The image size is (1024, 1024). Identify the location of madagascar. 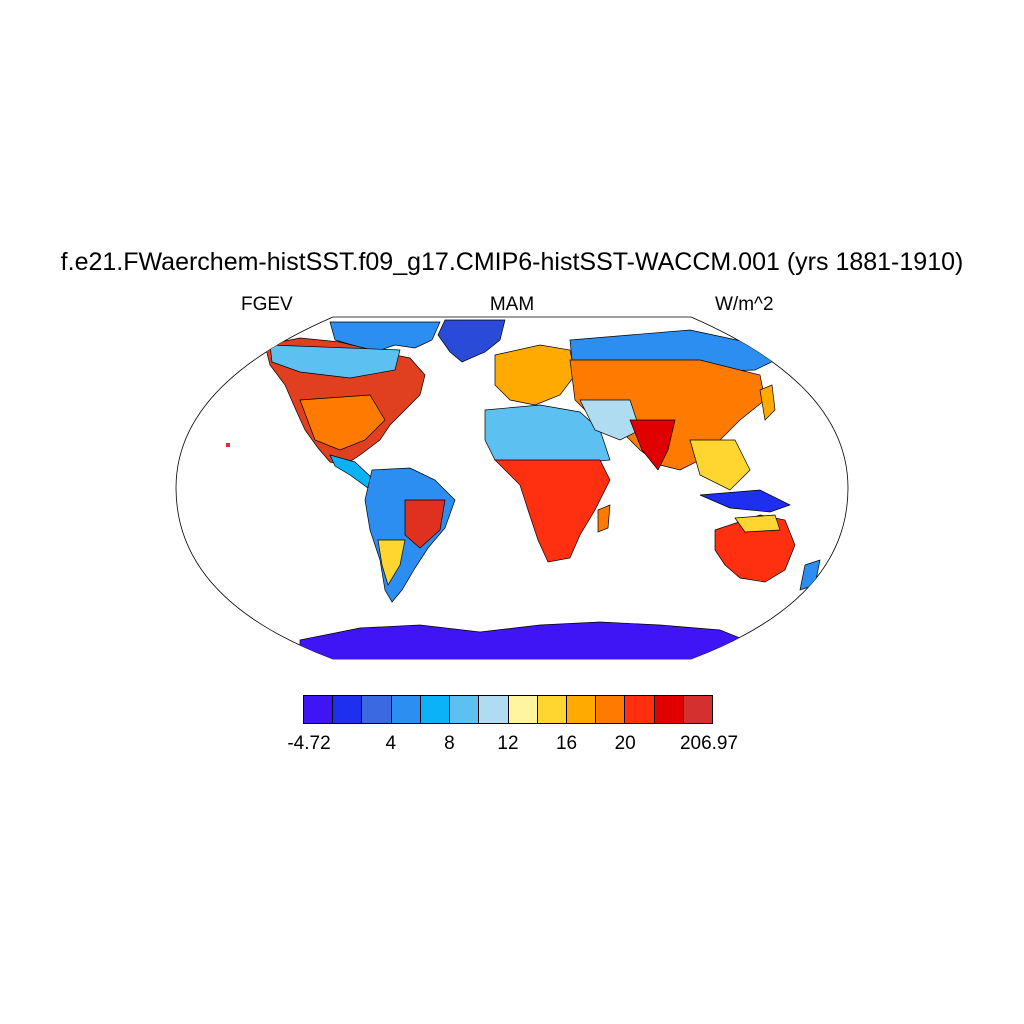
(604, 518).